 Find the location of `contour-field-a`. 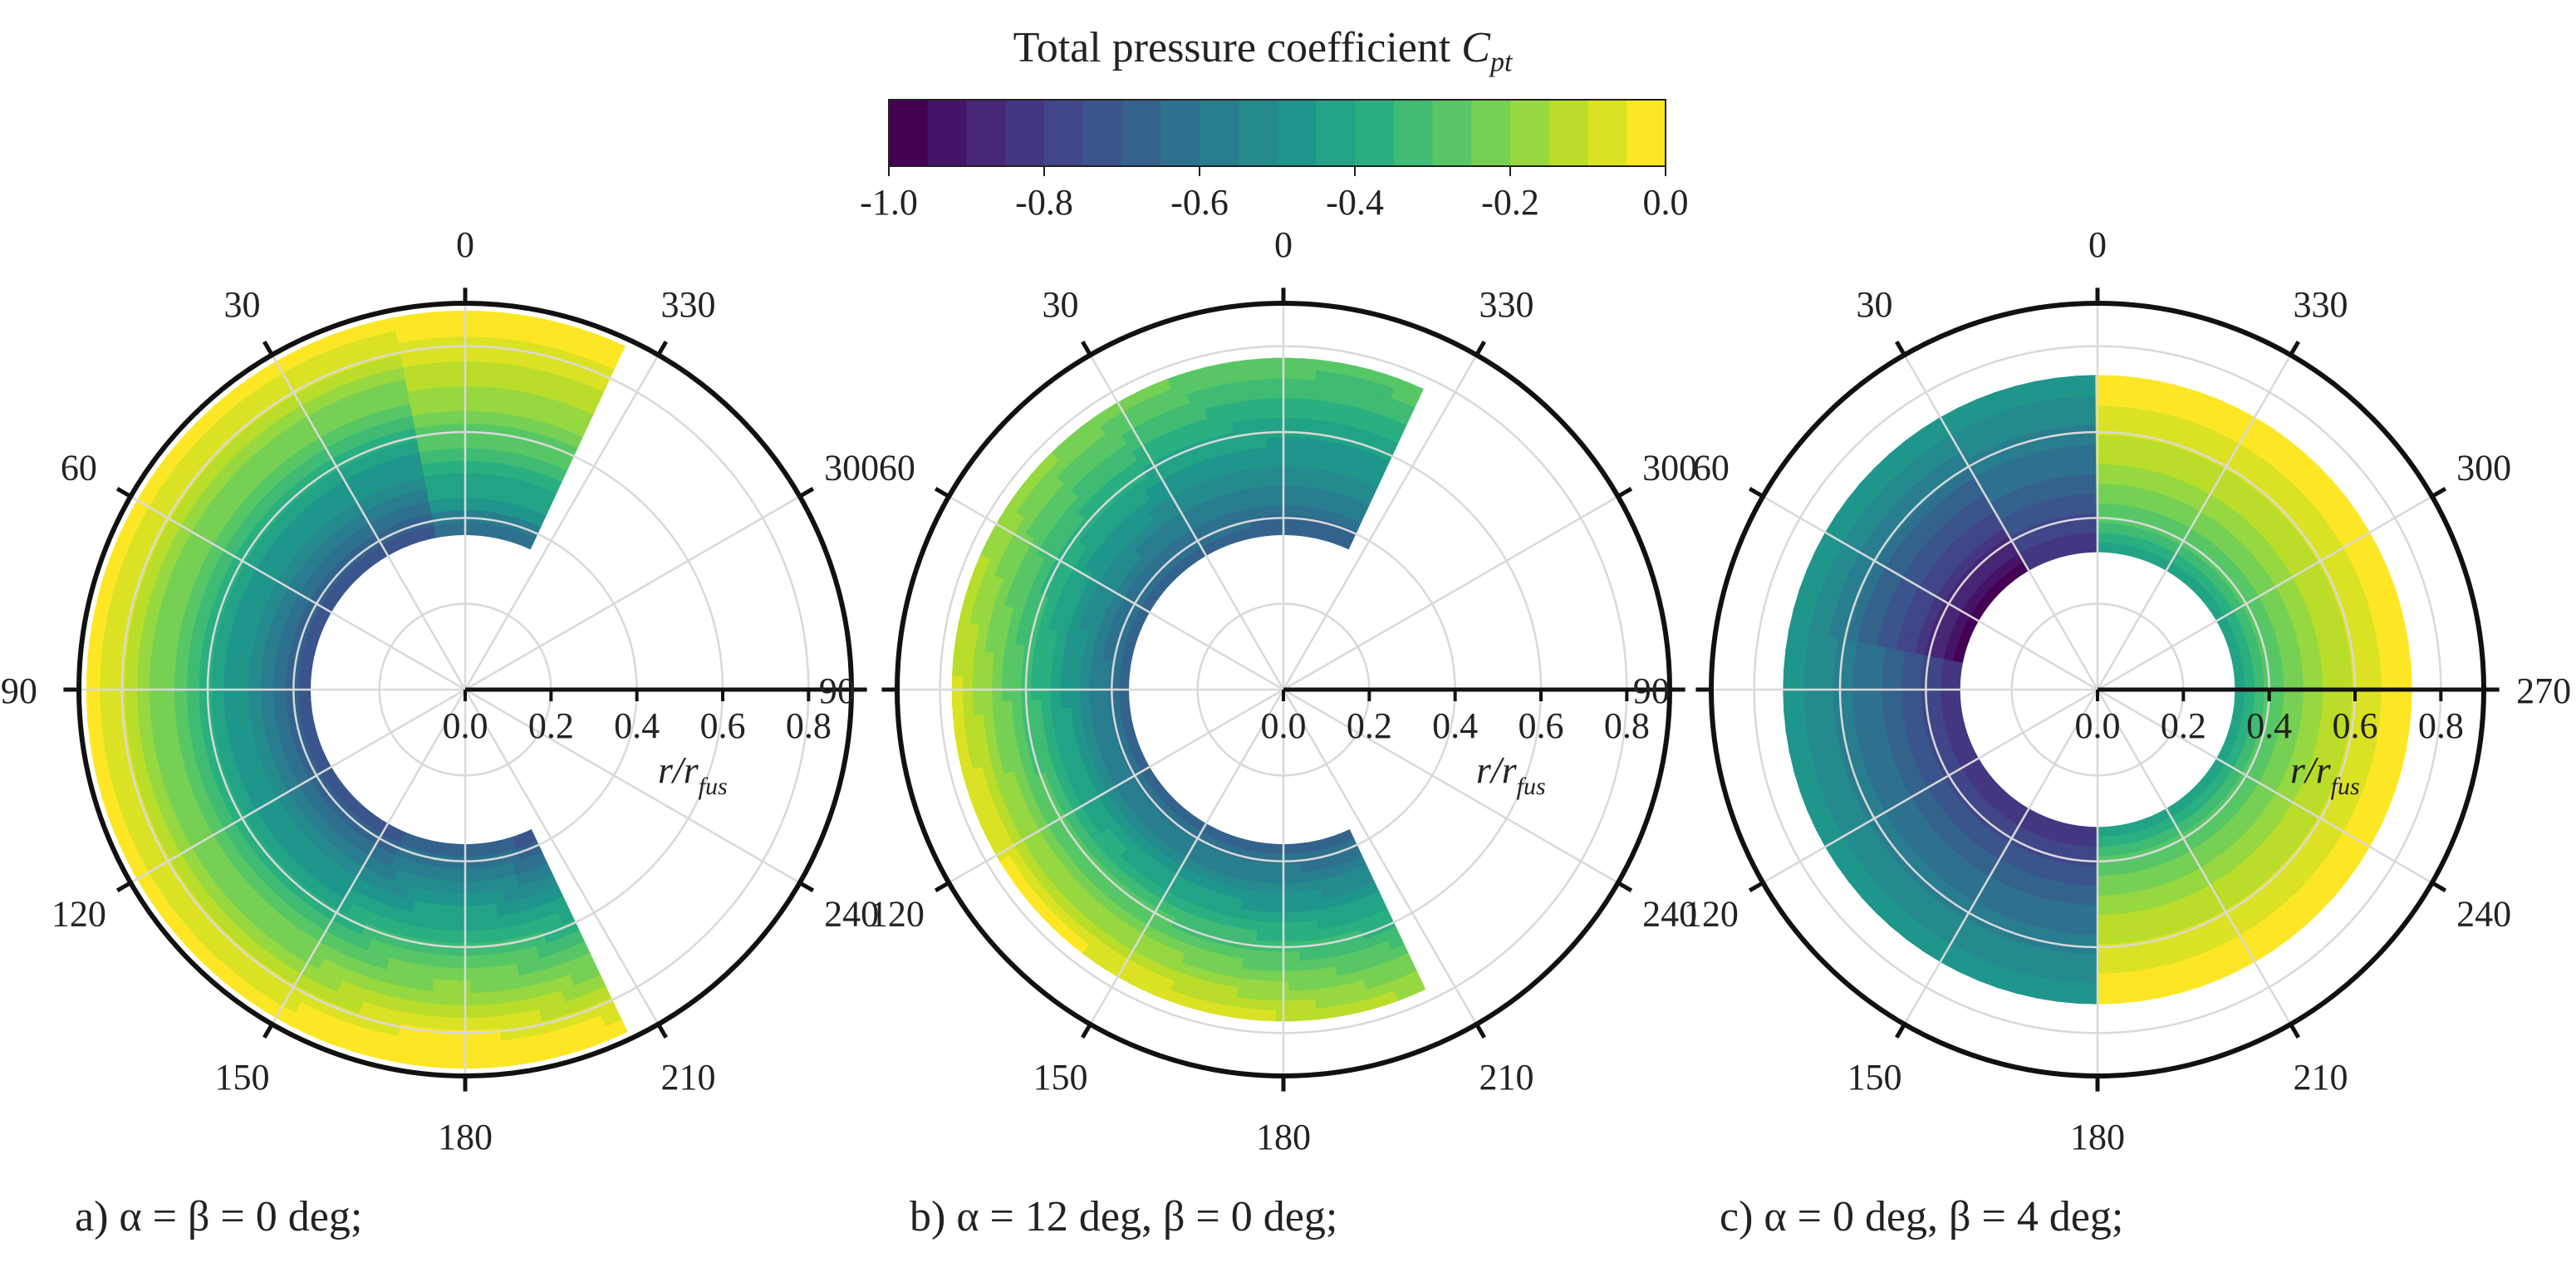

contour-field-a is located at coordinates (357, 689).